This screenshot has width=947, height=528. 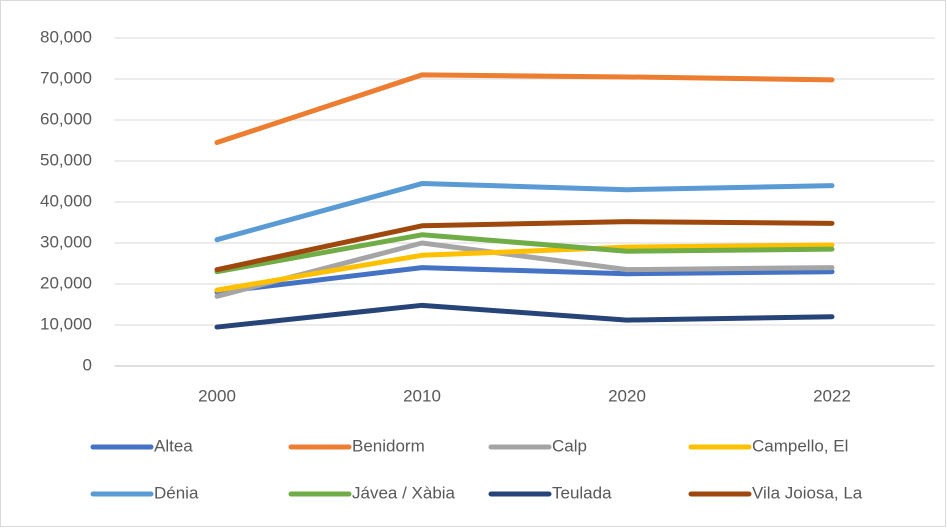 What do you see at coordinates (66, 200) in the screenshot?
I see `y-tick-label: 40,000` at bounding box center [66, 200].